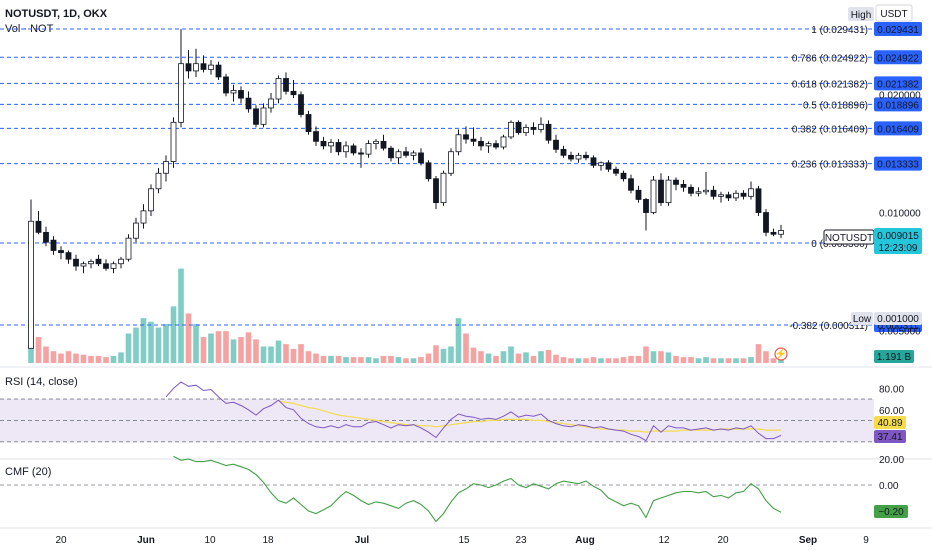 Image resolution: width=932 pixels, height=550 pixels. I want to click on fib-price-tag-text: 0.016409, so click(898, 129).